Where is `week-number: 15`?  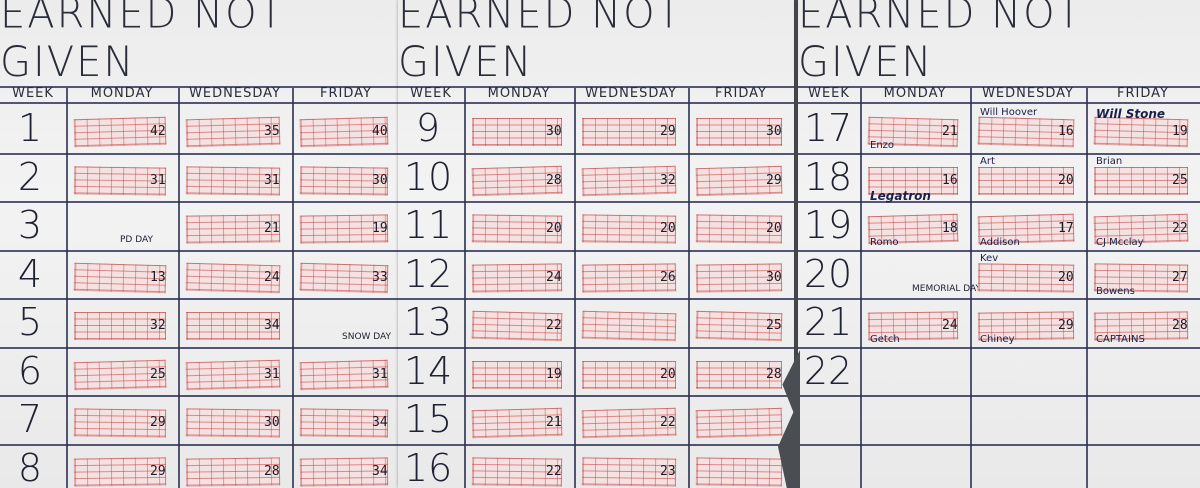
week-number: 15 is located at coordinates (428, 419).